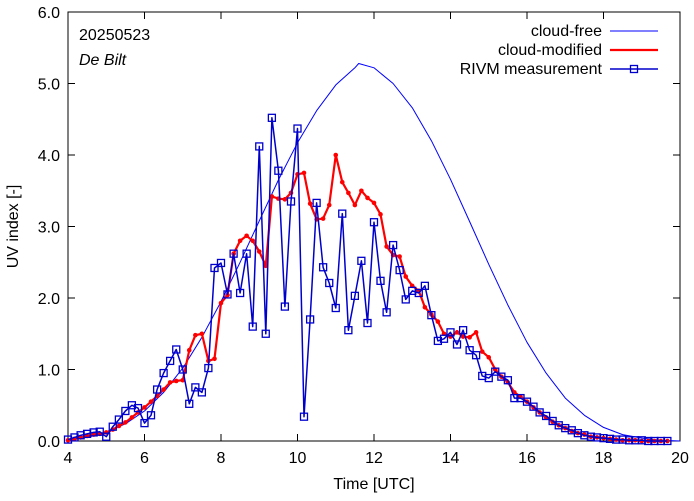 The width and height of the screenshot is (694, 501). Describe the element at coordinates (550, 50) in the screenshot. I see `legend-label: cloud-modified` at that location.